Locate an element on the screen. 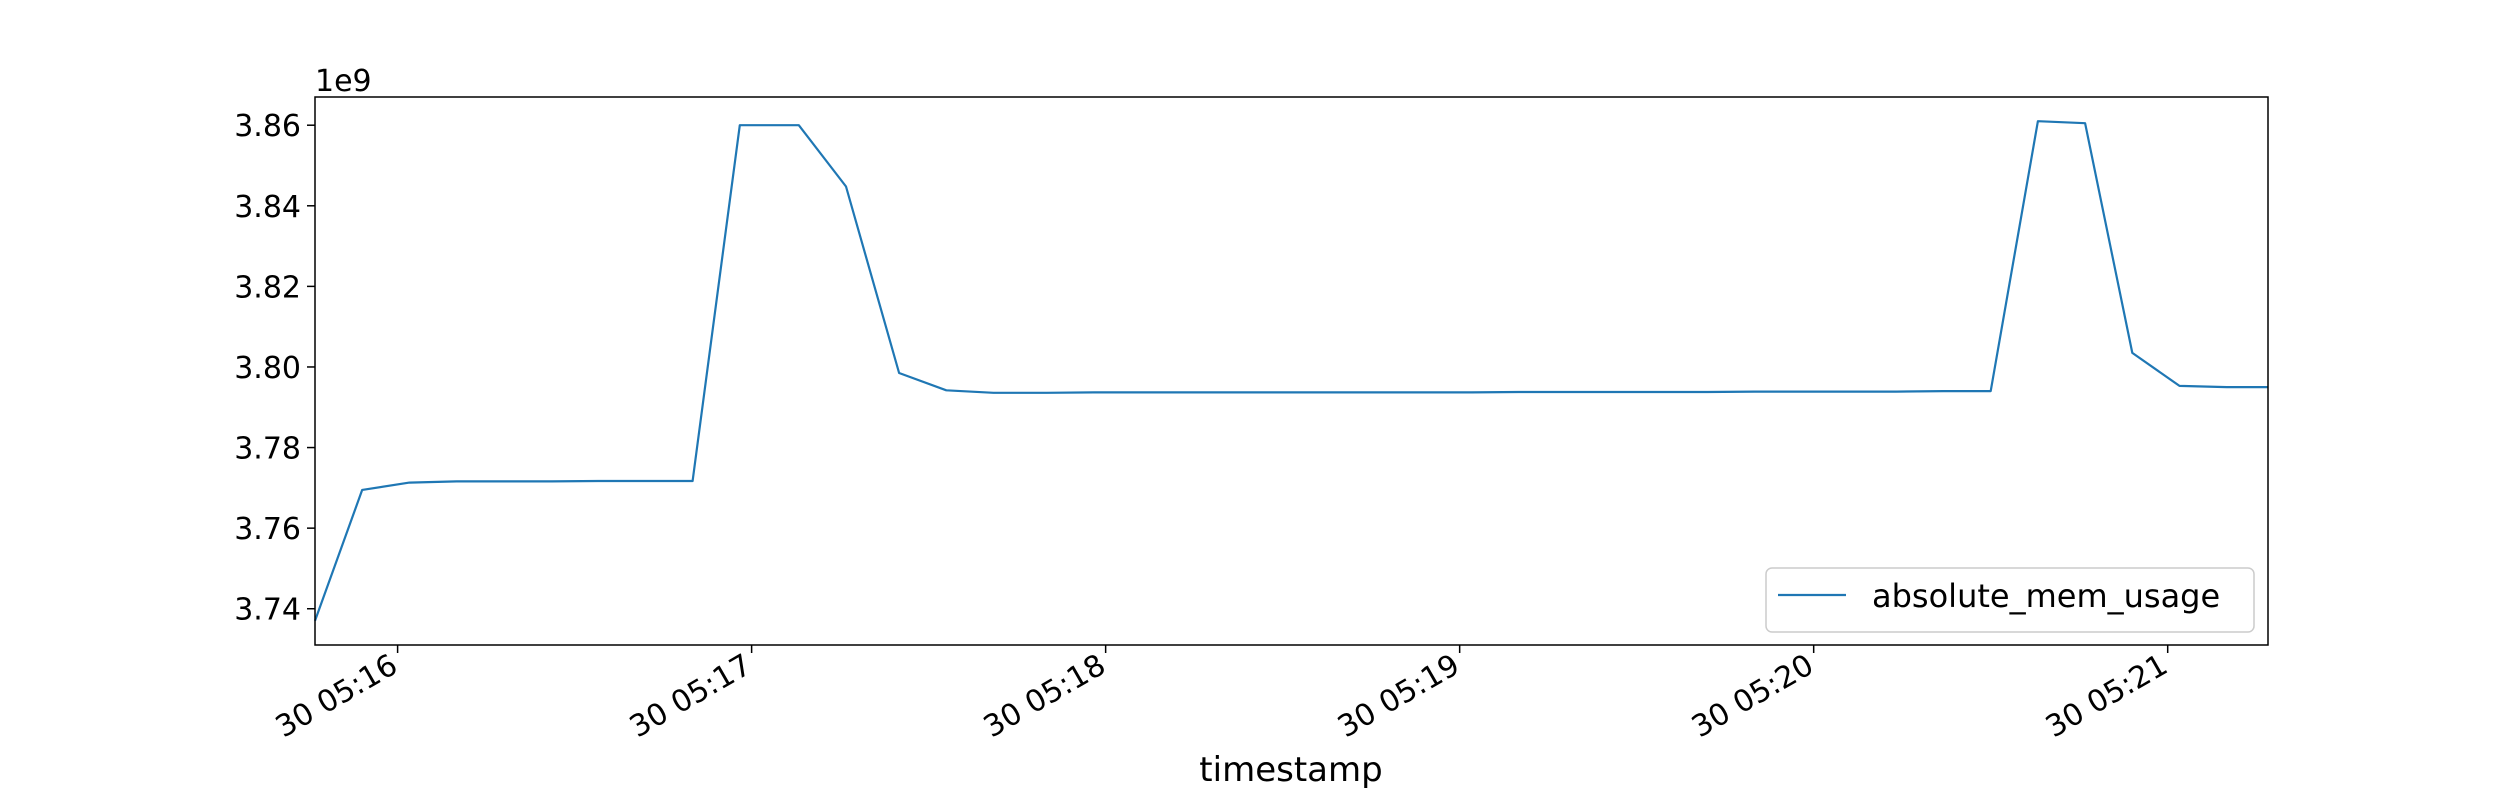 This screenshot has width=2500, height=800. y-axis: 3.74 3.76 3.78 3.80 3.82 3.84 3.86 is located at coordinates (274, 368).